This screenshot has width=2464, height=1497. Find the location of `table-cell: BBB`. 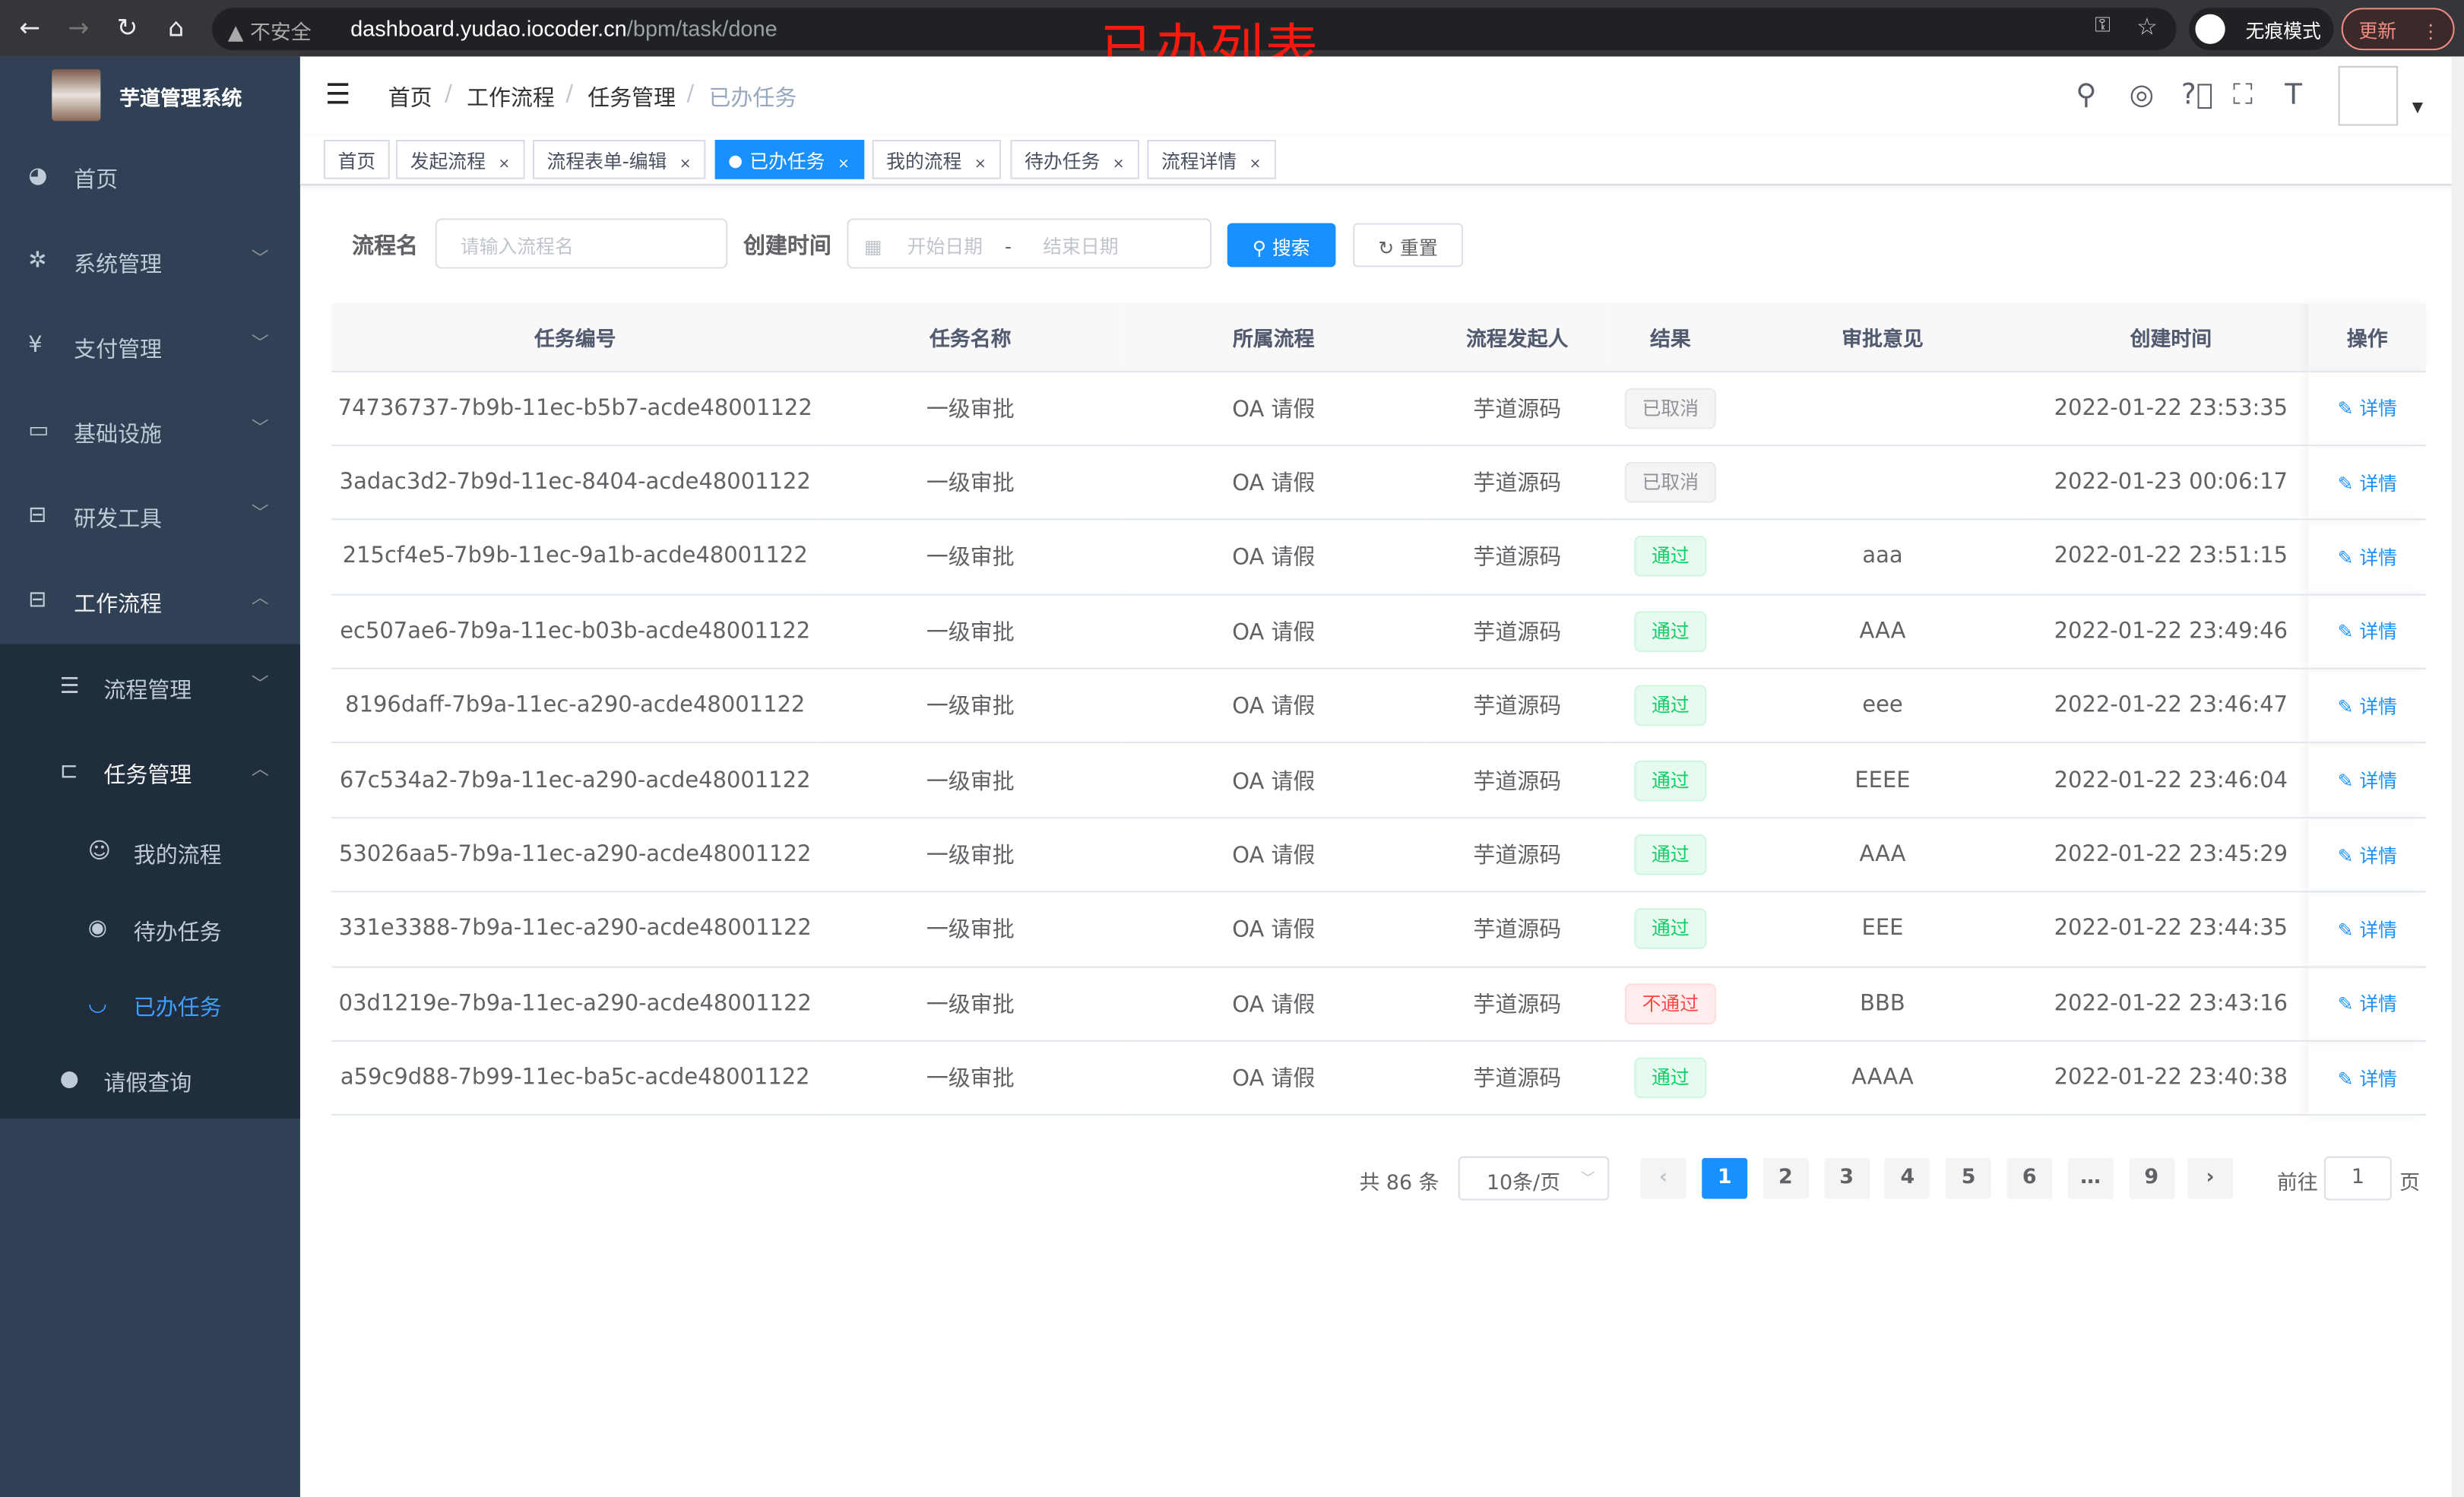

table-cell: BBB is located at coordinates (1883, 1004).